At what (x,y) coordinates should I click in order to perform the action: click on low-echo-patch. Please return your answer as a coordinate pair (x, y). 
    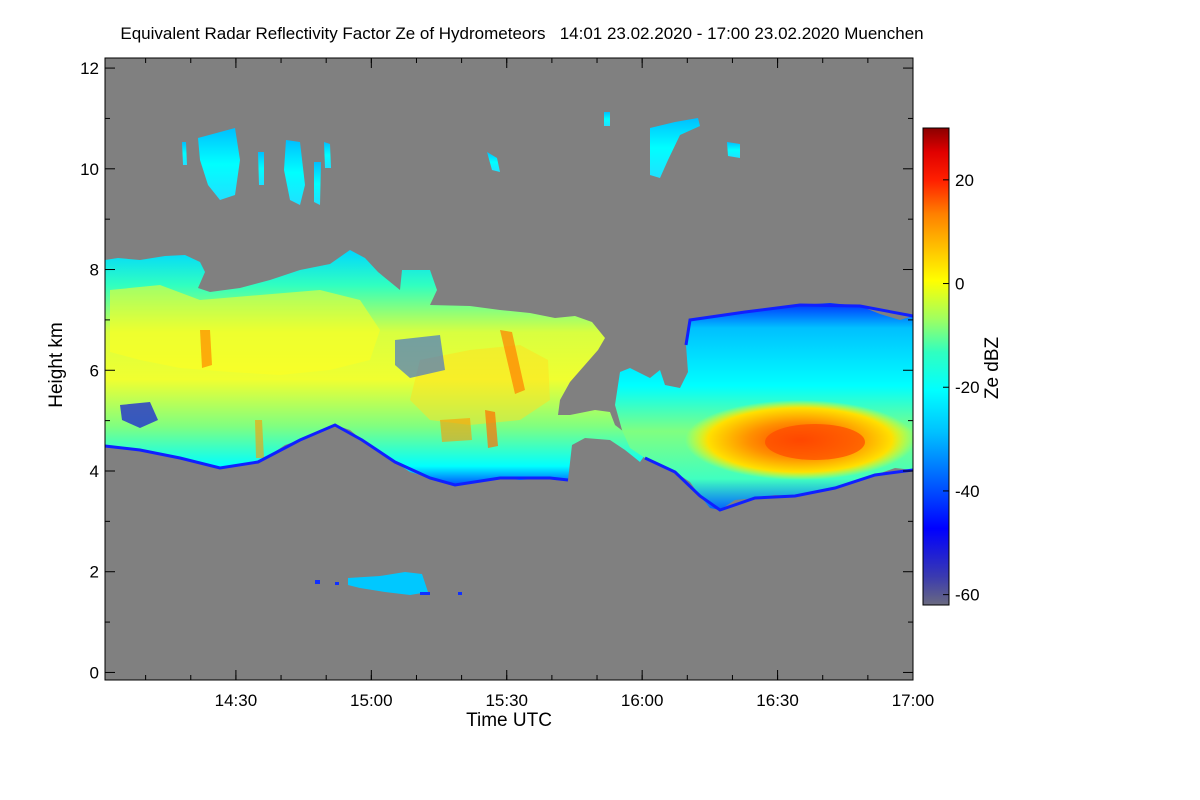
    Looking at the image, I should click on (388, 583).